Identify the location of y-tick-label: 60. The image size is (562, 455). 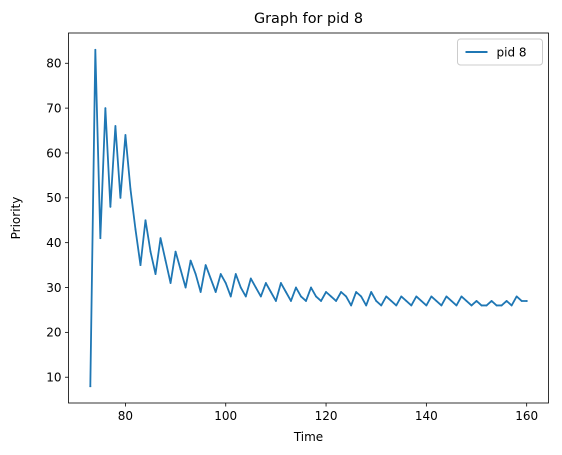
(53, 153).